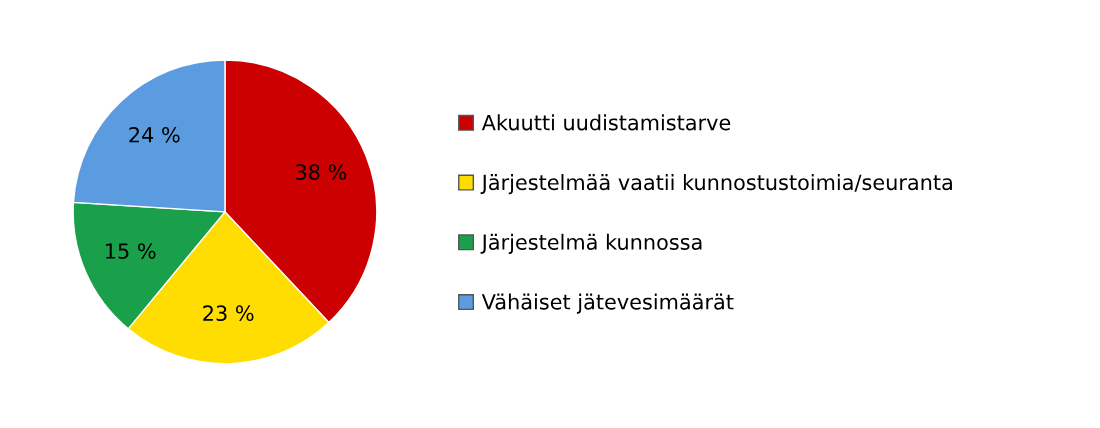 The height and width of the screenshot is (428, 1100). I want to click on data-label: 23 %, so click(228, 313).